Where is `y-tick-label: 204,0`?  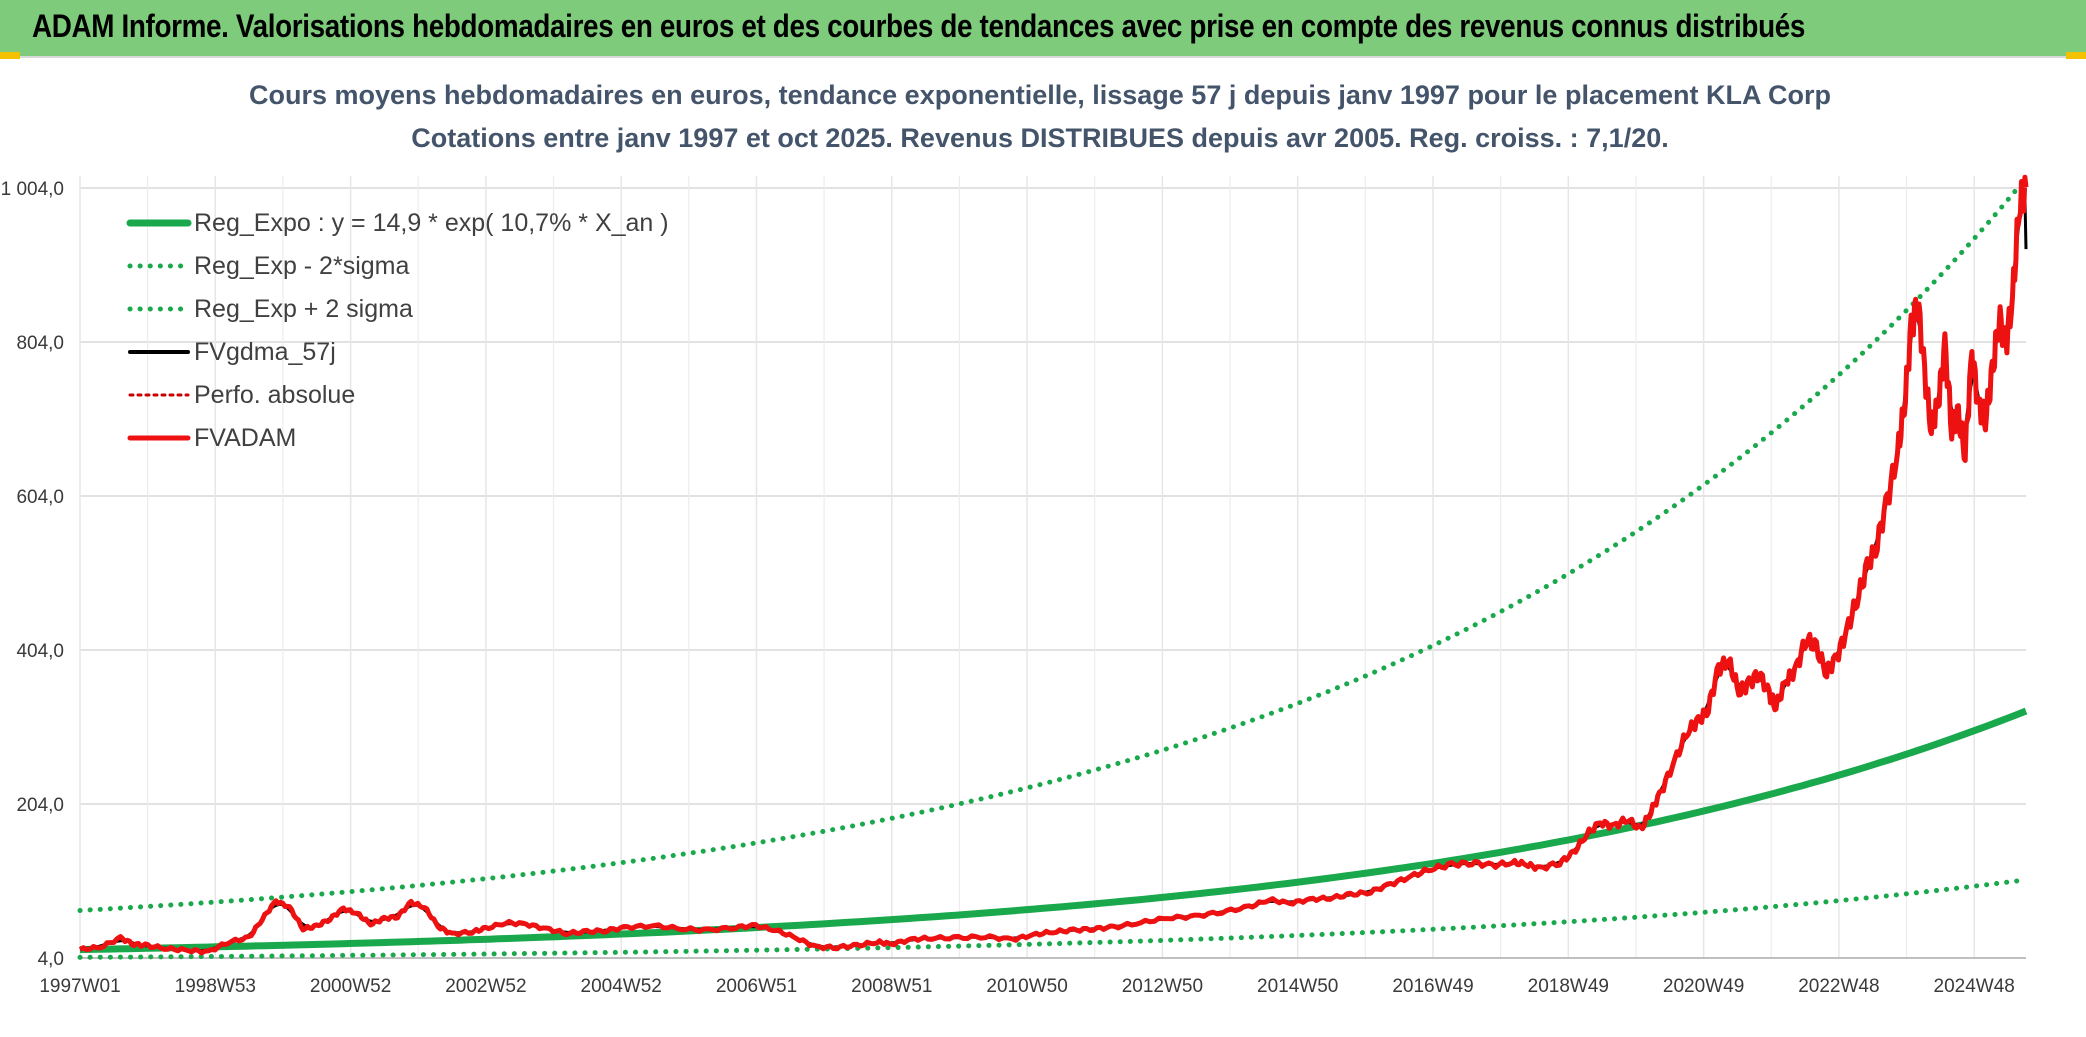
y-tick-label: 204,0 is located at coordinates (40, 805).